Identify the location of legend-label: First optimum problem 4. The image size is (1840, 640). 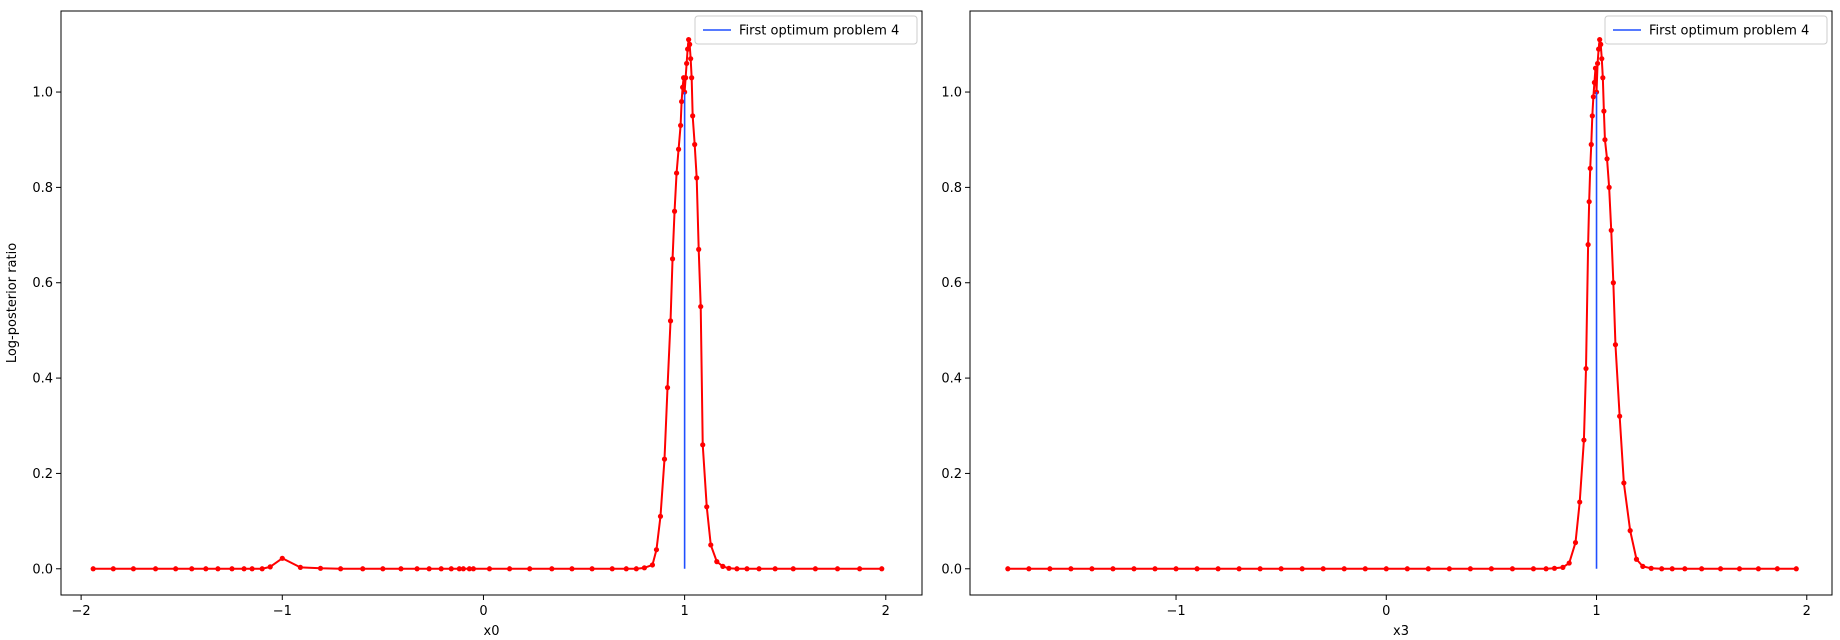
(819, 31).